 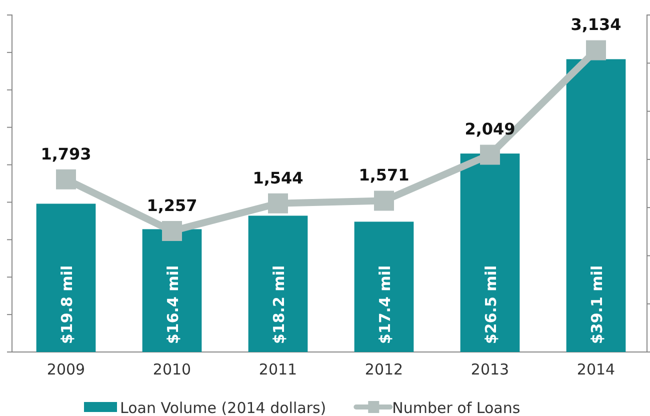 I want to click on data-label: $19.8 mil, so click(x=67, y=304).